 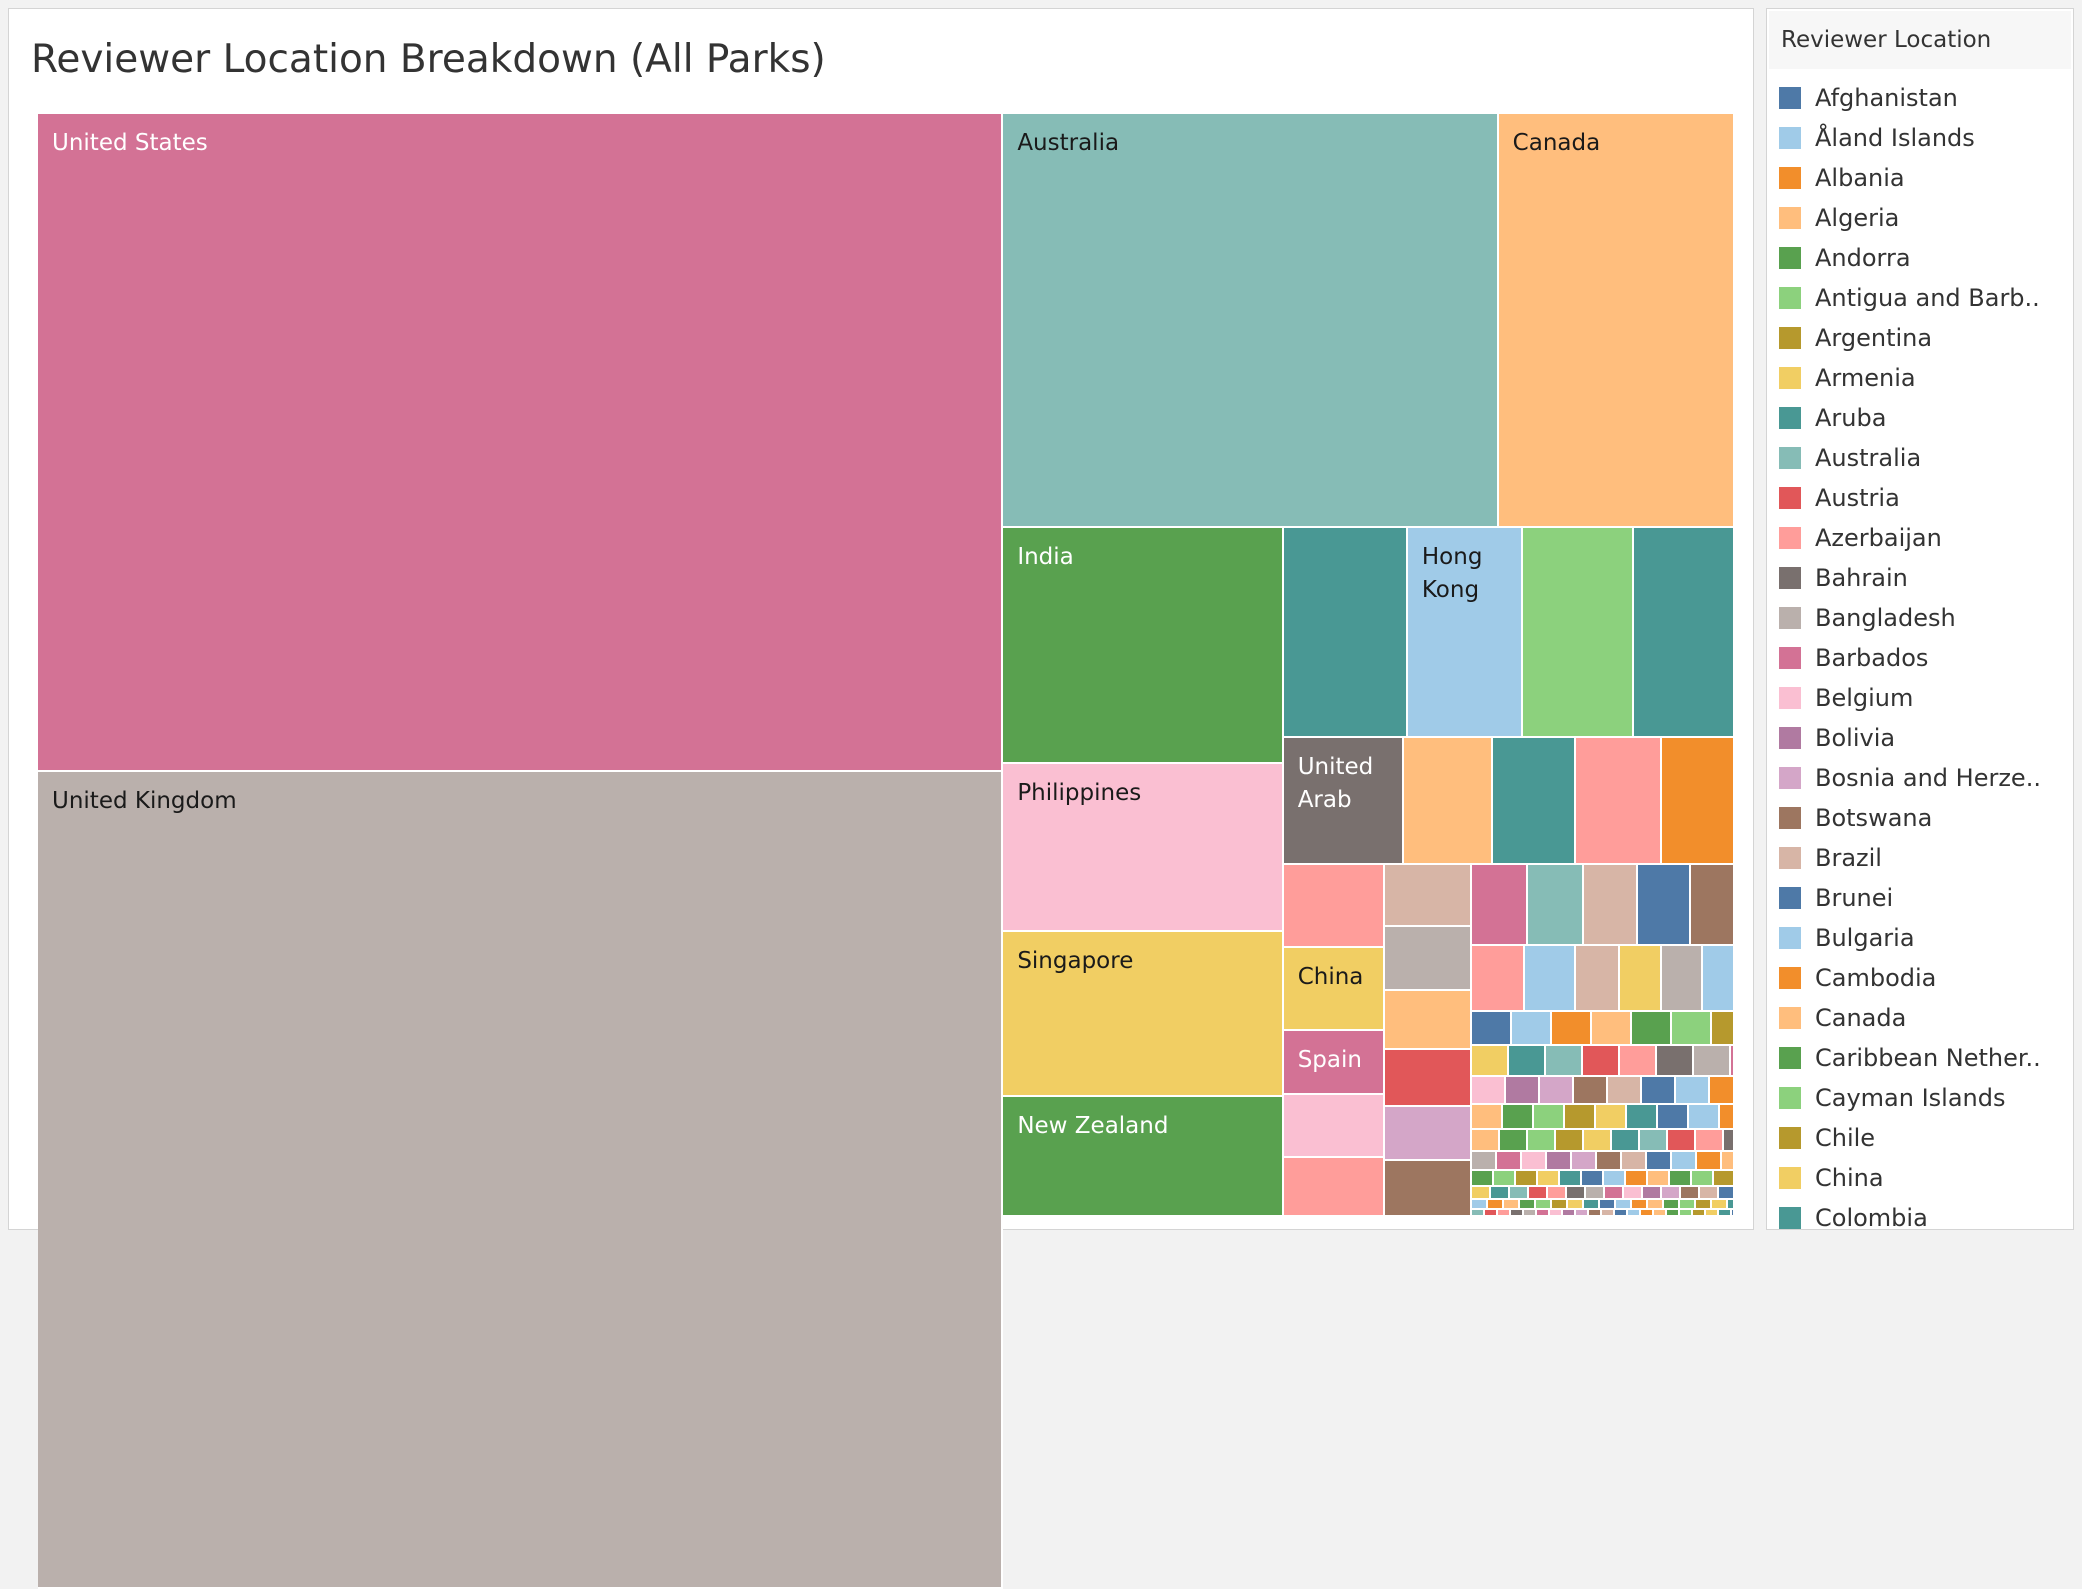 What do you see at coordinates (1143, 1156) in the screenshot?
I see `treemap-cell: New Zealand` at bounding box center [1143, 1156].